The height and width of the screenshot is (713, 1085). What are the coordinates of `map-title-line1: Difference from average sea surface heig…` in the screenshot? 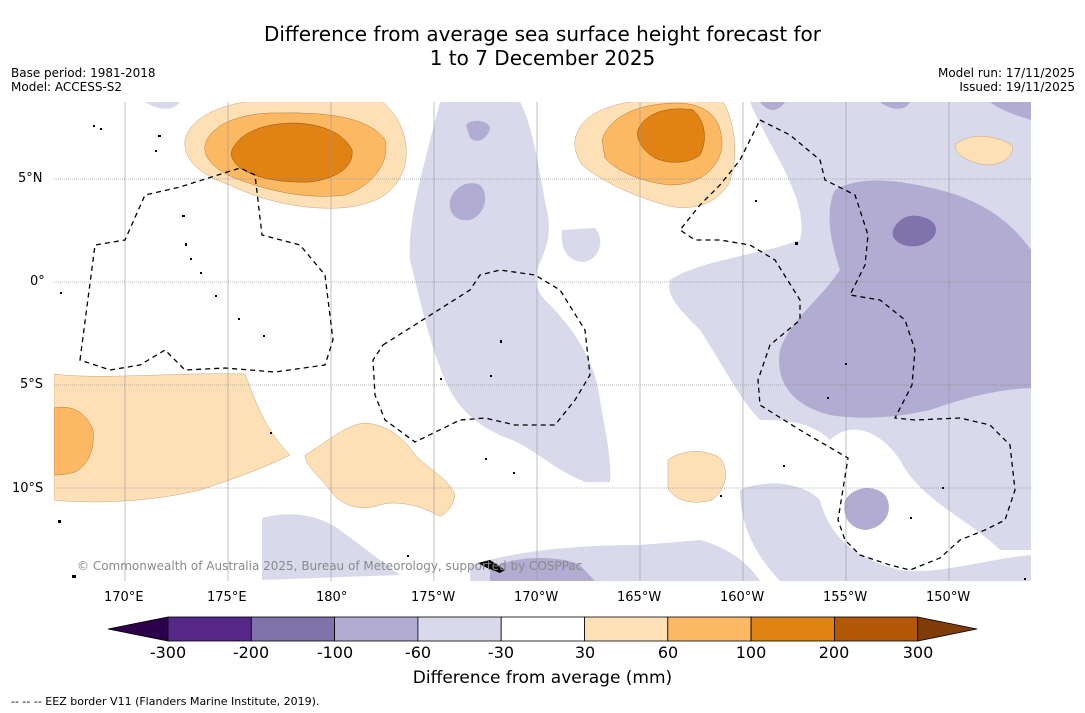 It's located at (542, 34).